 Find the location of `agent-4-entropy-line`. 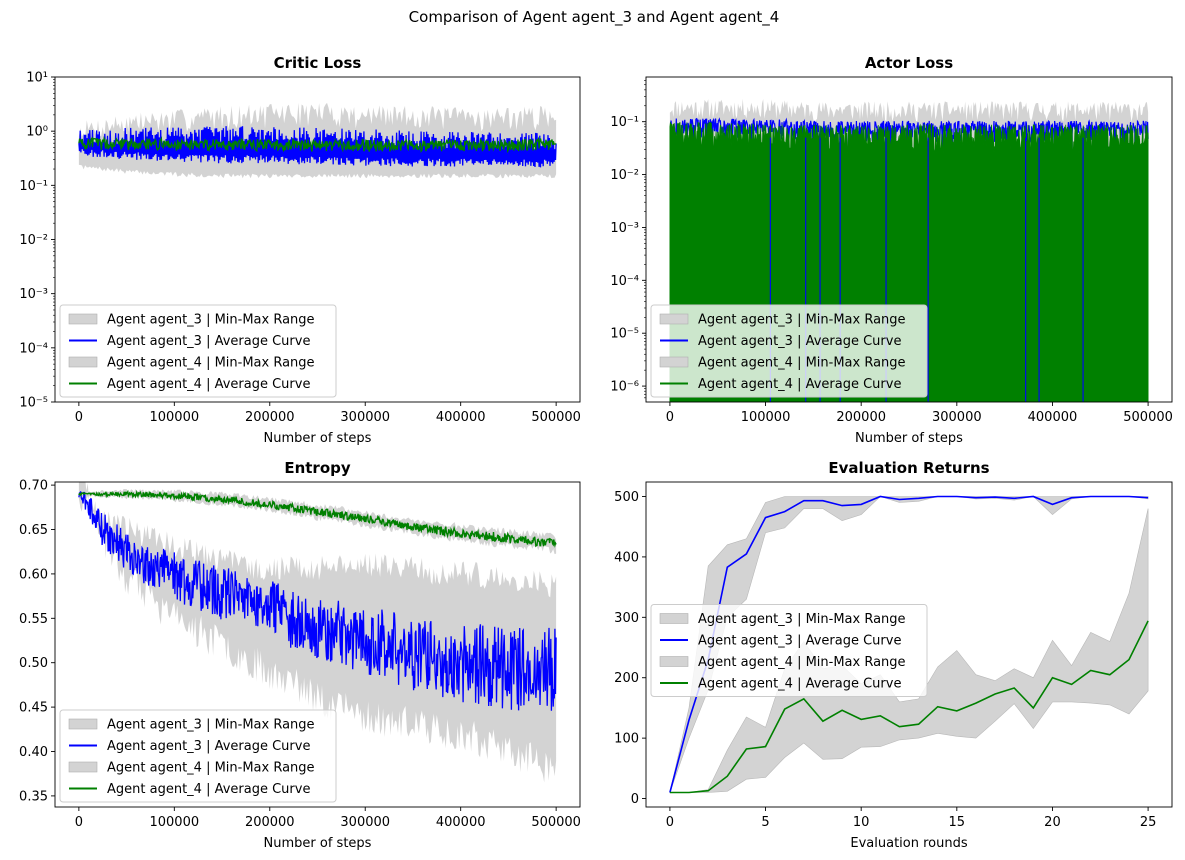

agent-4-entropy-line is located at coordinates (317, 518).